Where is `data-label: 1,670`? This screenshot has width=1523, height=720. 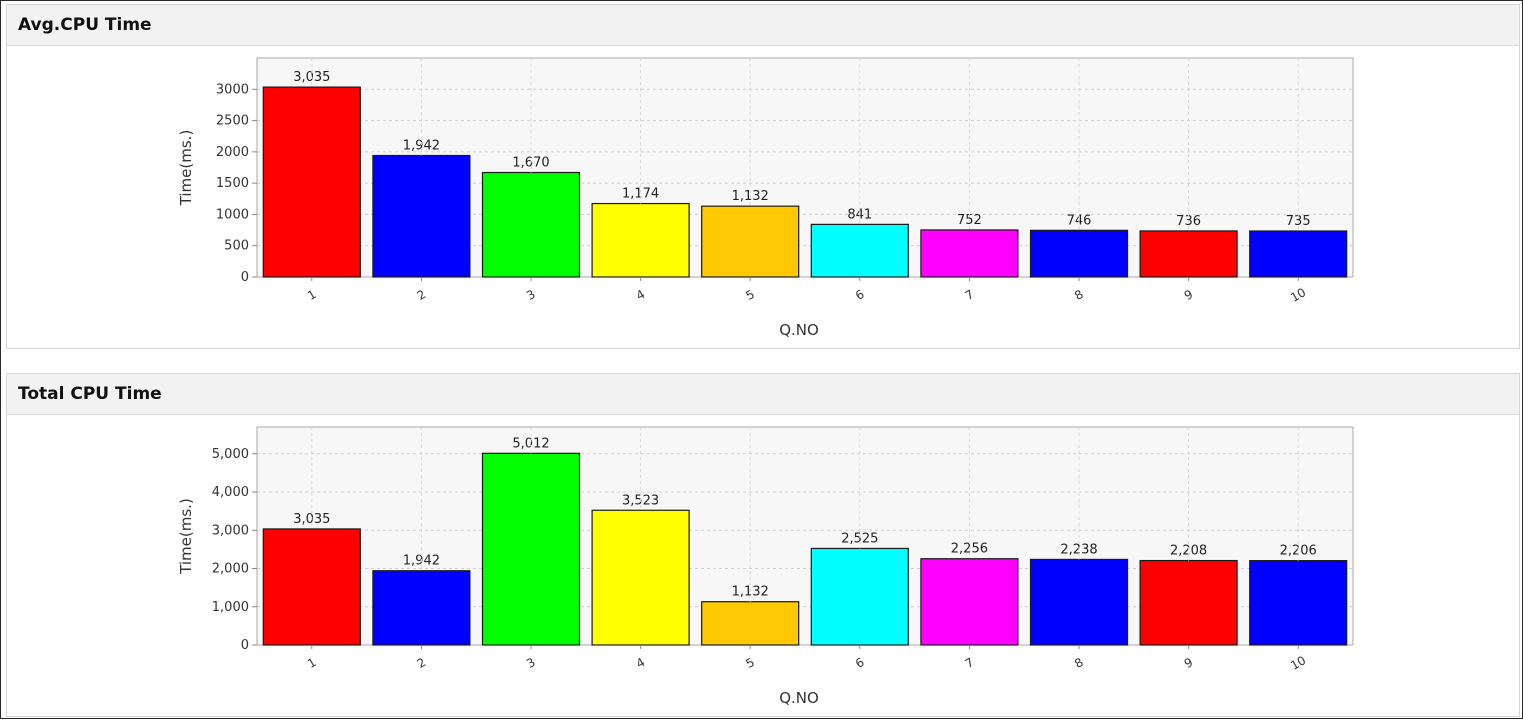 data-label: 1,670 is located at coordinates (530, 163).